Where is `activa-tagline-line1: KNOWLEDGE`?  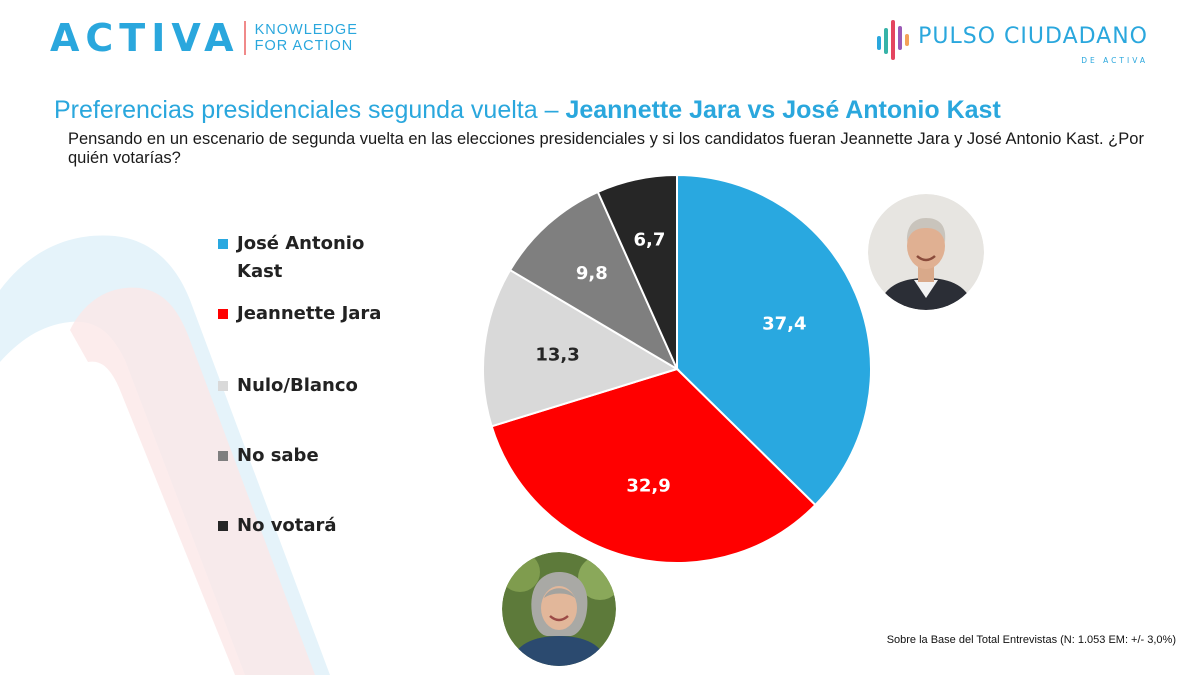 activa-tagline-line1: KNOWLEDGE is located at coordinates (306, 30).